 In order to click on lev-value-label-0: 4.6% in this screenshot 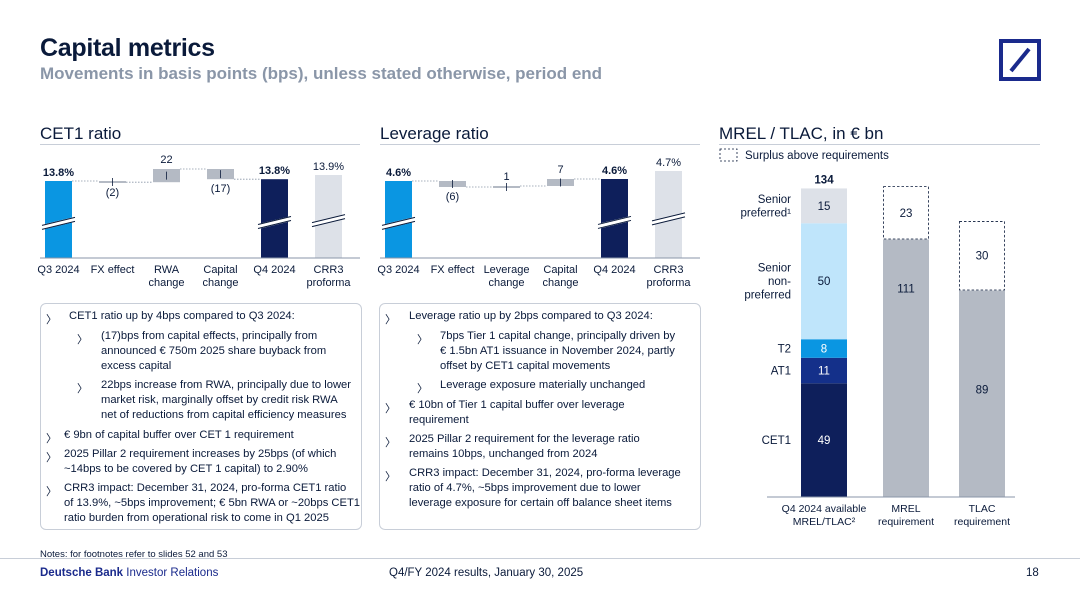, I will do `click(398, 173)`.